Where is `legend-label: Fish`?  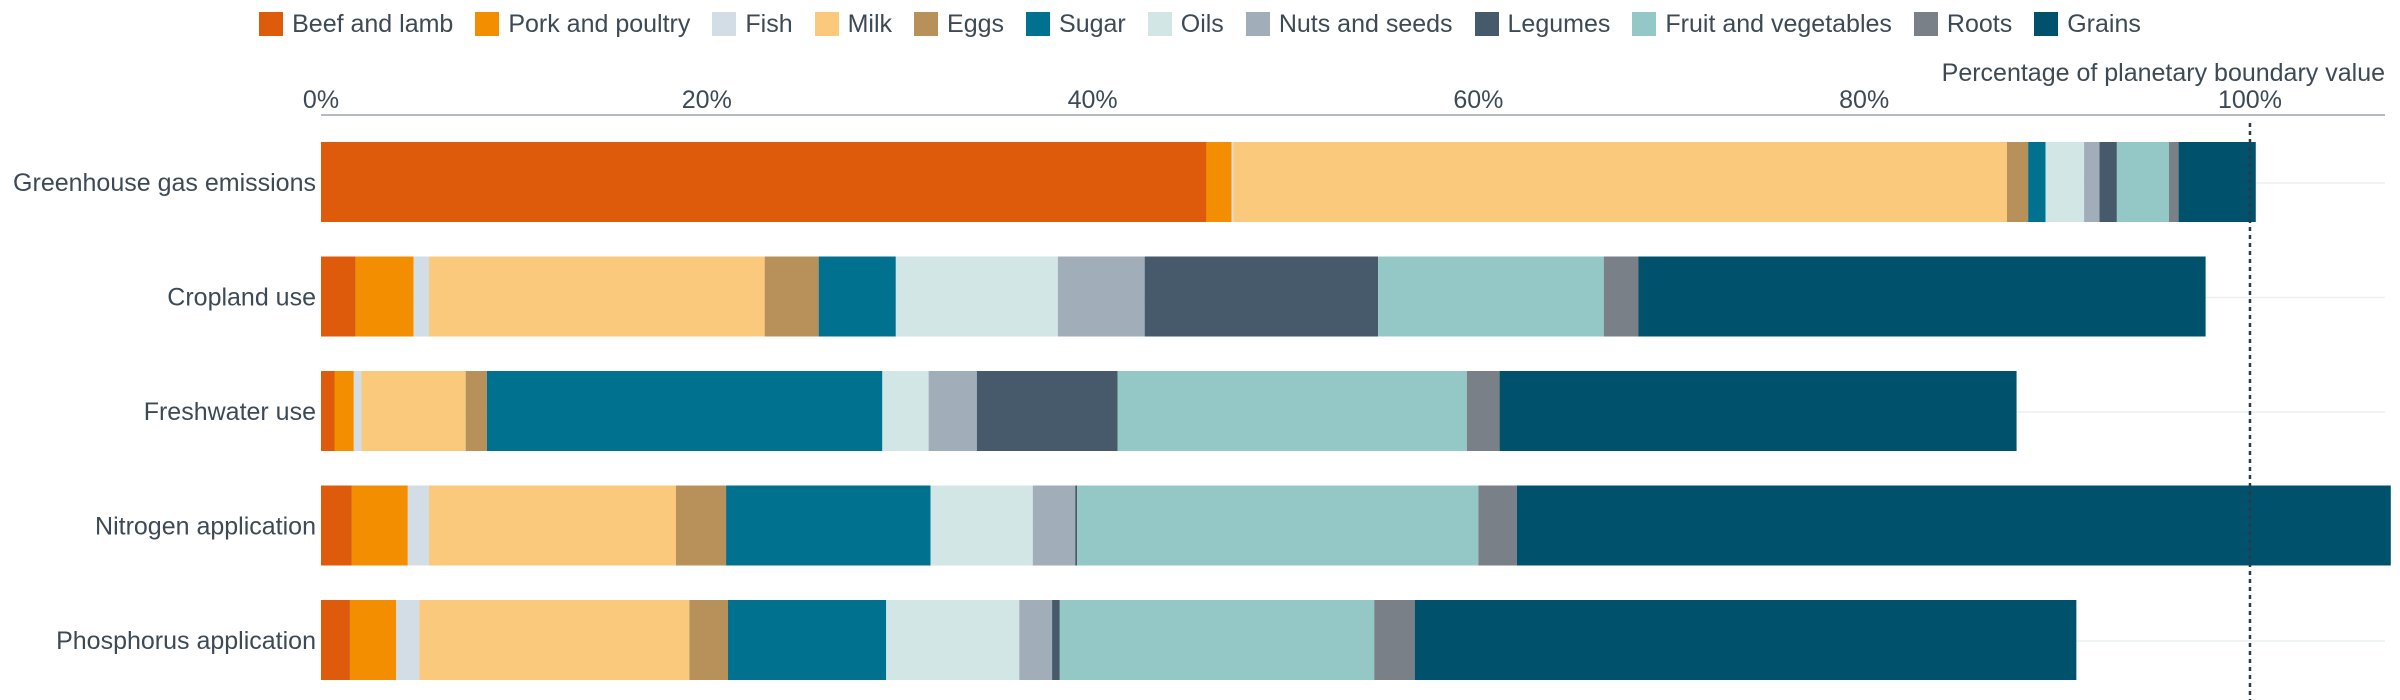
legend-label: Fish is located at coordinates (769, 23).